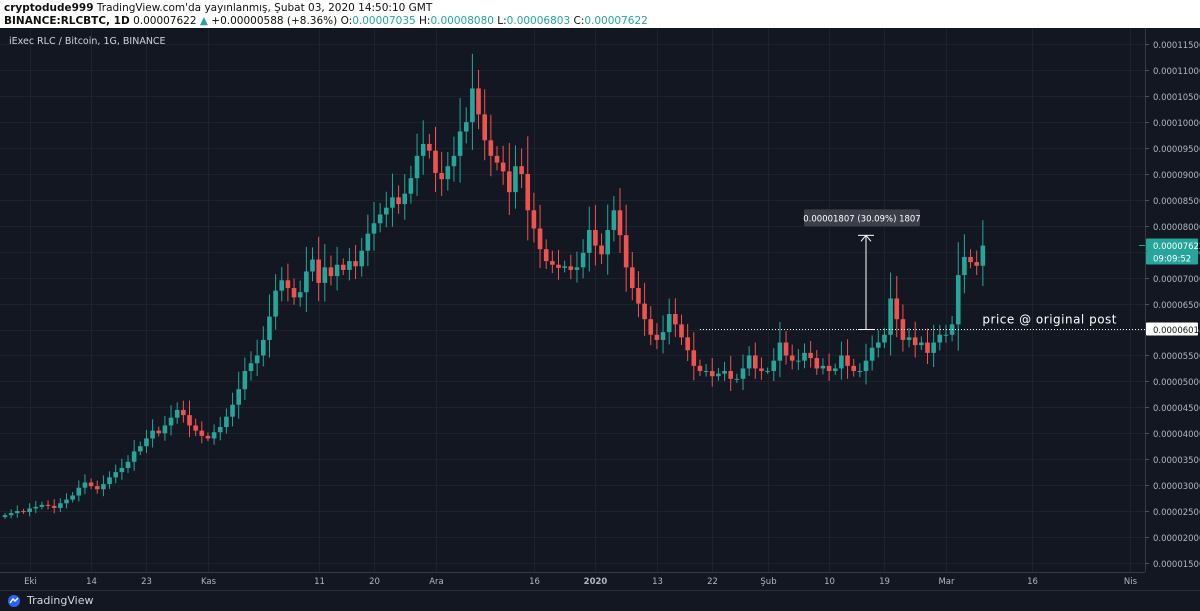 This screenshot has height=611, width=1200. I want to click on high-value: 0.00008080, so click(462, 21).